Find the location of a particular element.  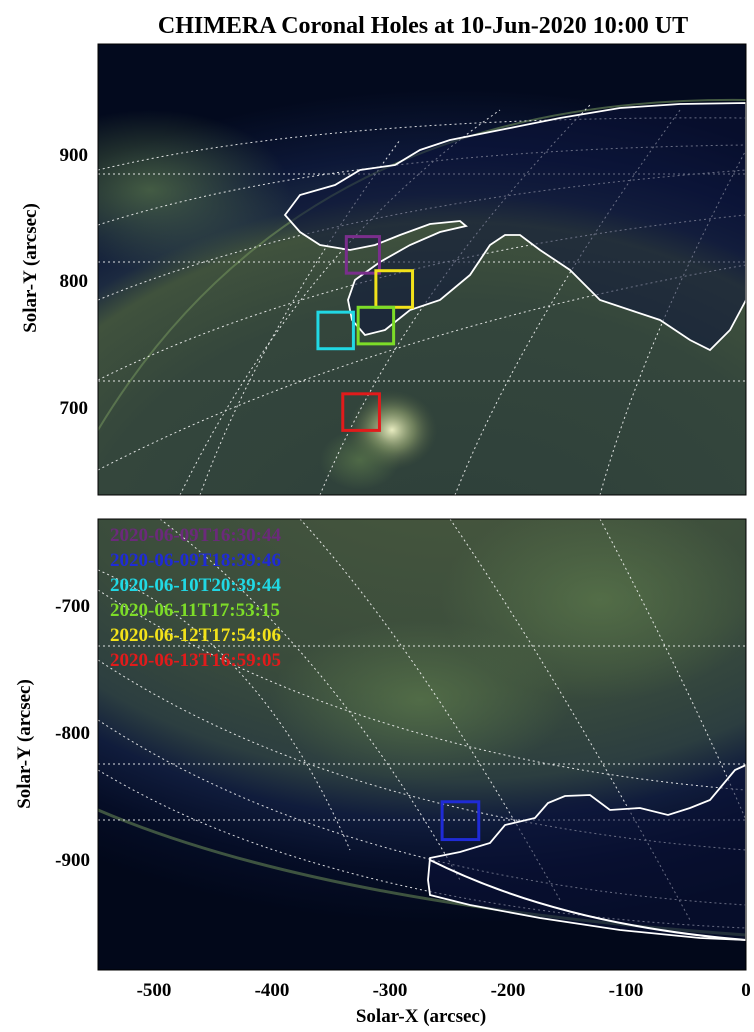

x-tick-minus300: -300 is located at coordinates (390, 990).